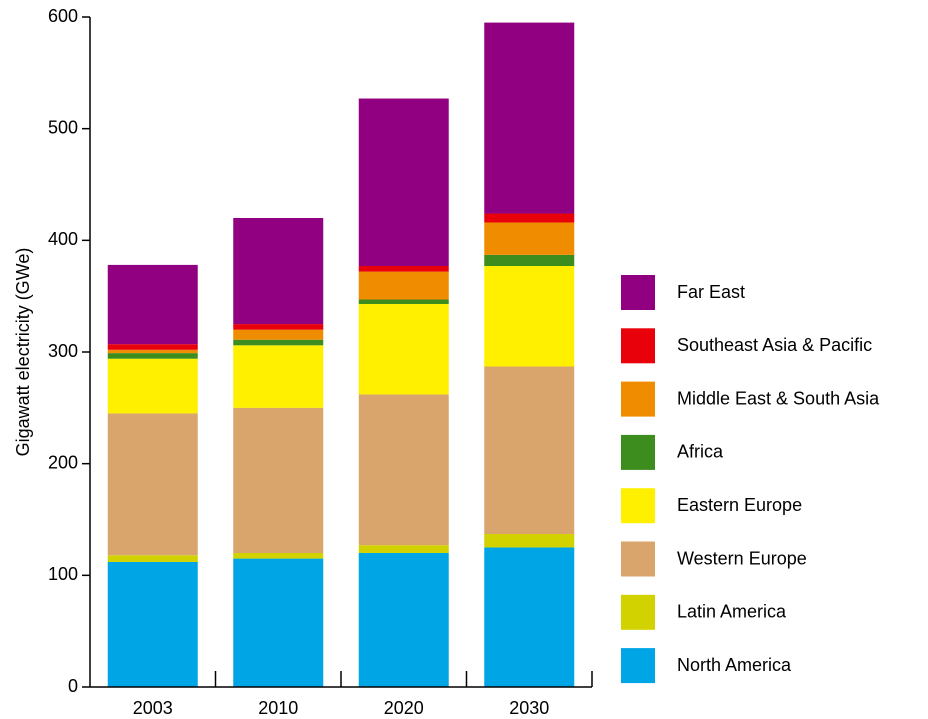 The height and width of the screenshot is (719, 928). I want to click on legend-label: Eastern Europe, so click(739, 505).